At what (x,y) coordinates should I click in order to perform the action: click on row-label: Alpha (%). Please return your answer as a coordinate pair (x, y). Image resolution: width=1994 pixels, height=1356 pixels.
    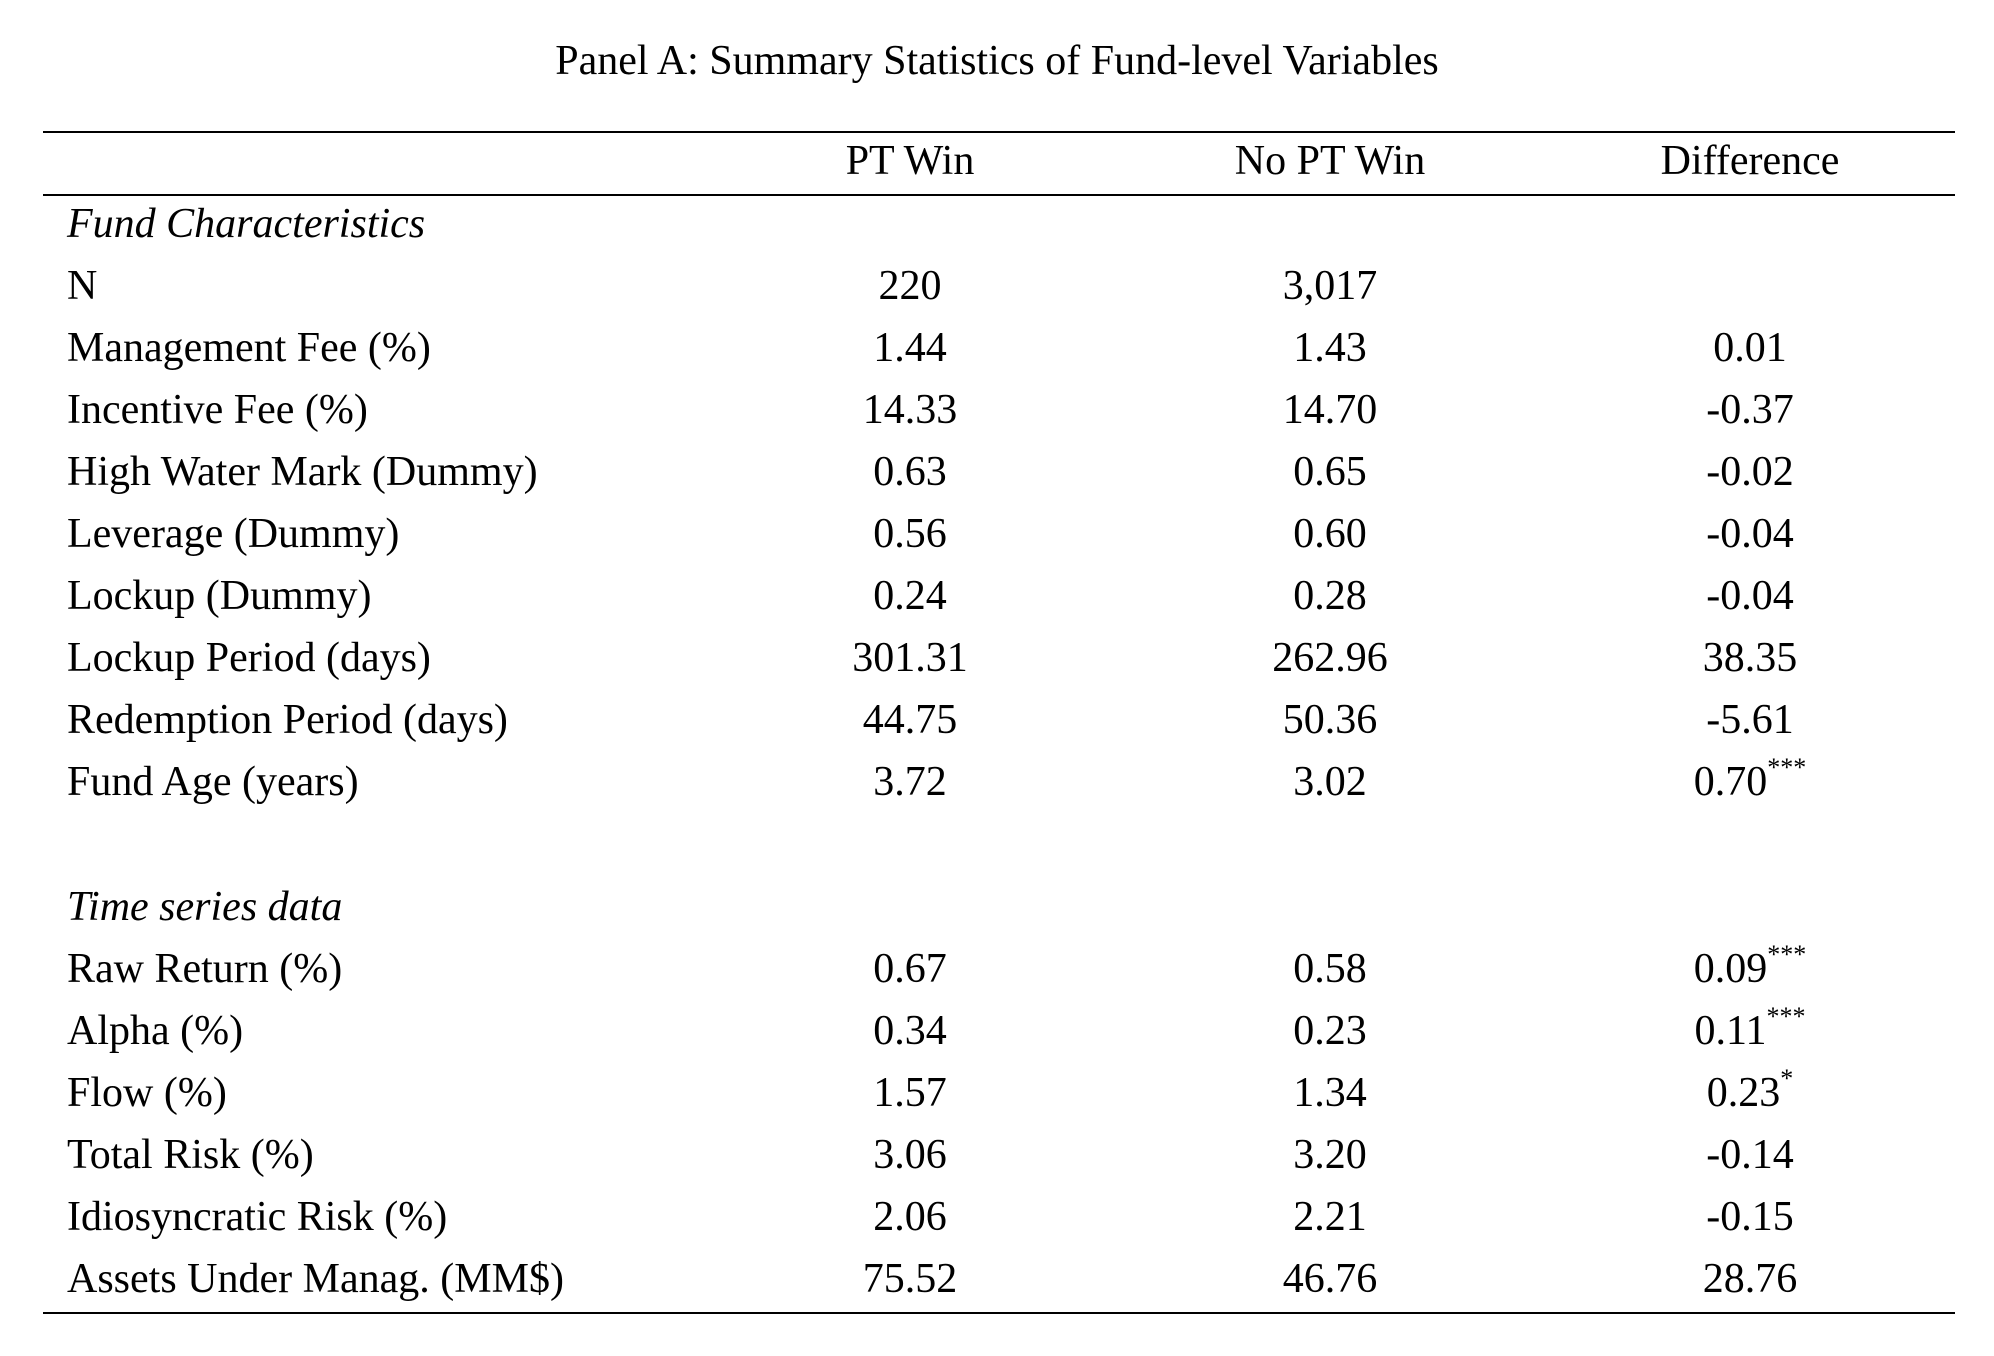
    Looking at the image, I should click on (155, 1031).